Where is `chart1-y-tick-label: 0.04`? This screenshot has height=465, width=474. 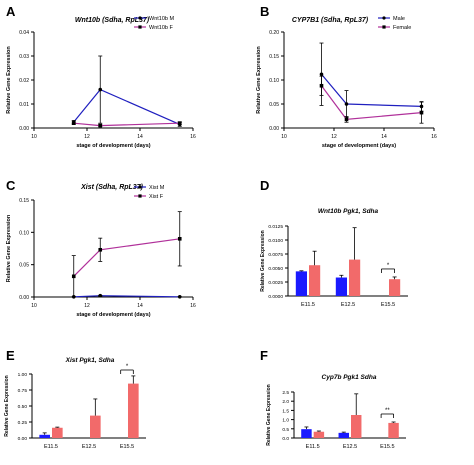 chart1-y-tick-label: 0.04 is located at coordinates (24, 33).